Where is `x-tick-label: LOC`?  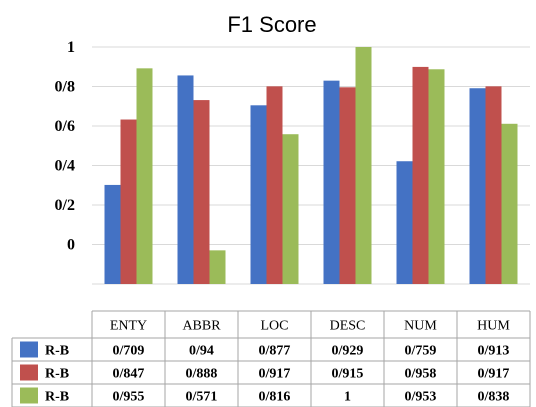 x-tick-label: LOC is located at coordinates (275, 326).